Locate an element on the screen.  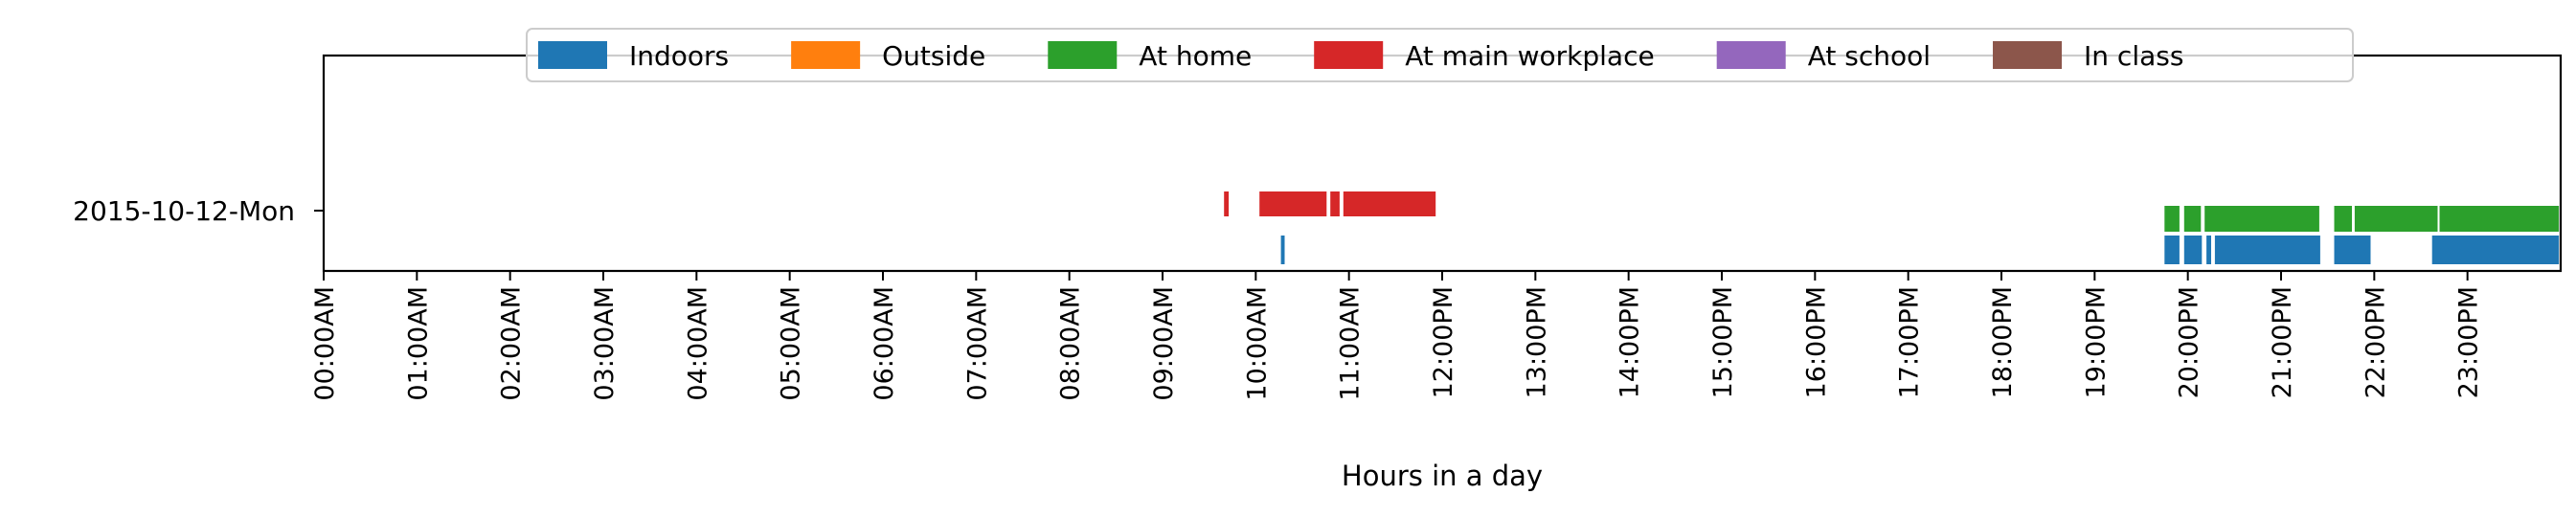
x-tick-label-2: 02:00AM is located at coordinates (512, 343).